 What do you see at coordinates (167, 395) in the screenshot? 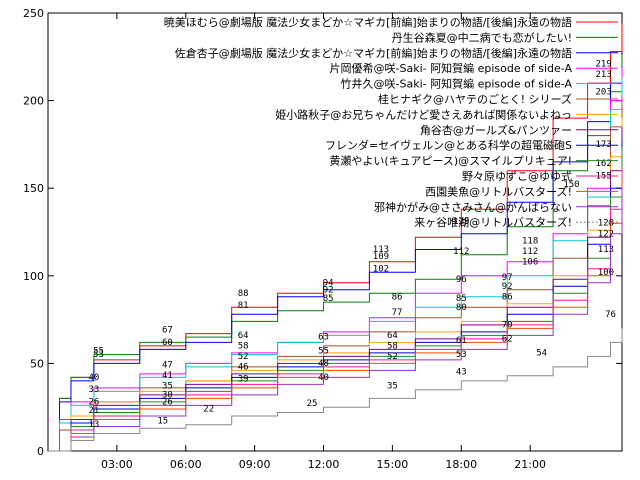
I see `value-label: 30` at bounding box center [167, 395].